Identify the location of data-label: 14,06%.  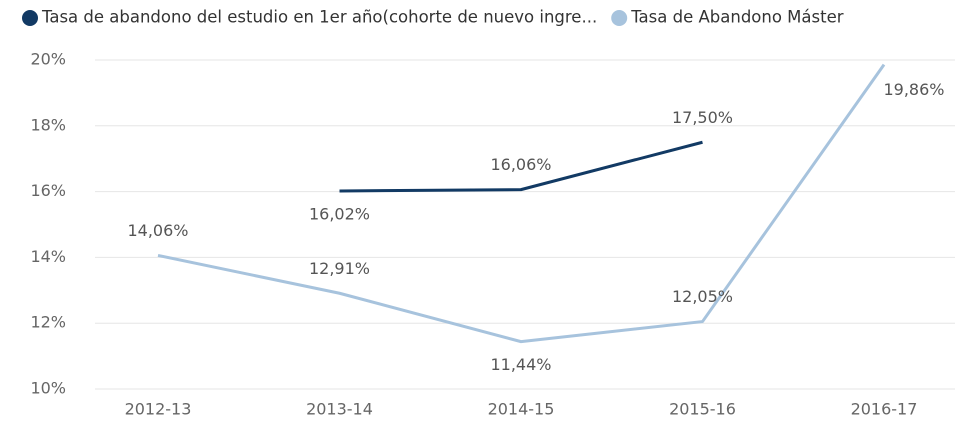
(157, 230).